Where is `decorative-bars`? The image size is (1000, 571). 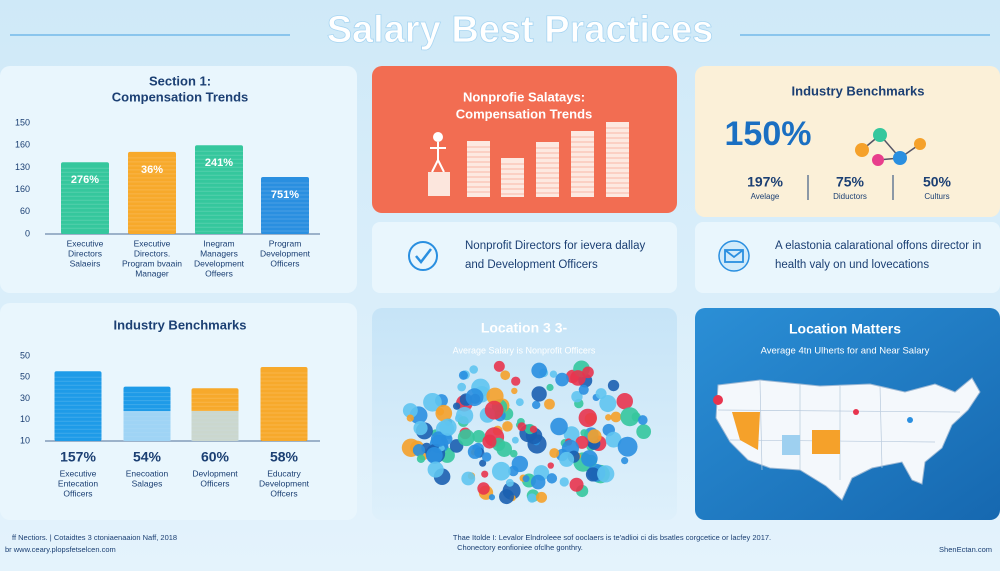
decorative-bars is located at coordinates (548, 159).